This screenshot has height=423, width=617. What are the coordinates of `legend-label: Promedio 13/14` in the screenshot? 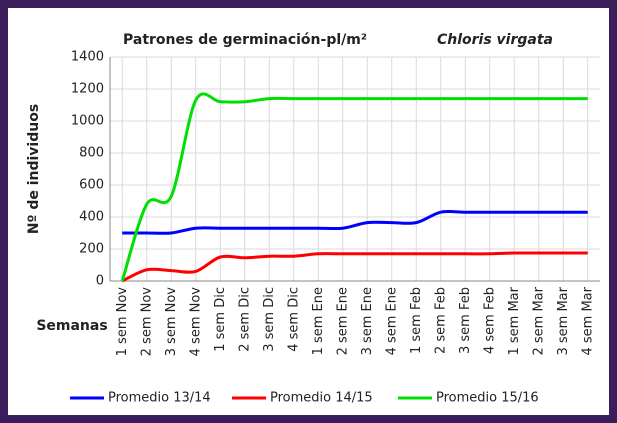 It's located at (159, 398).